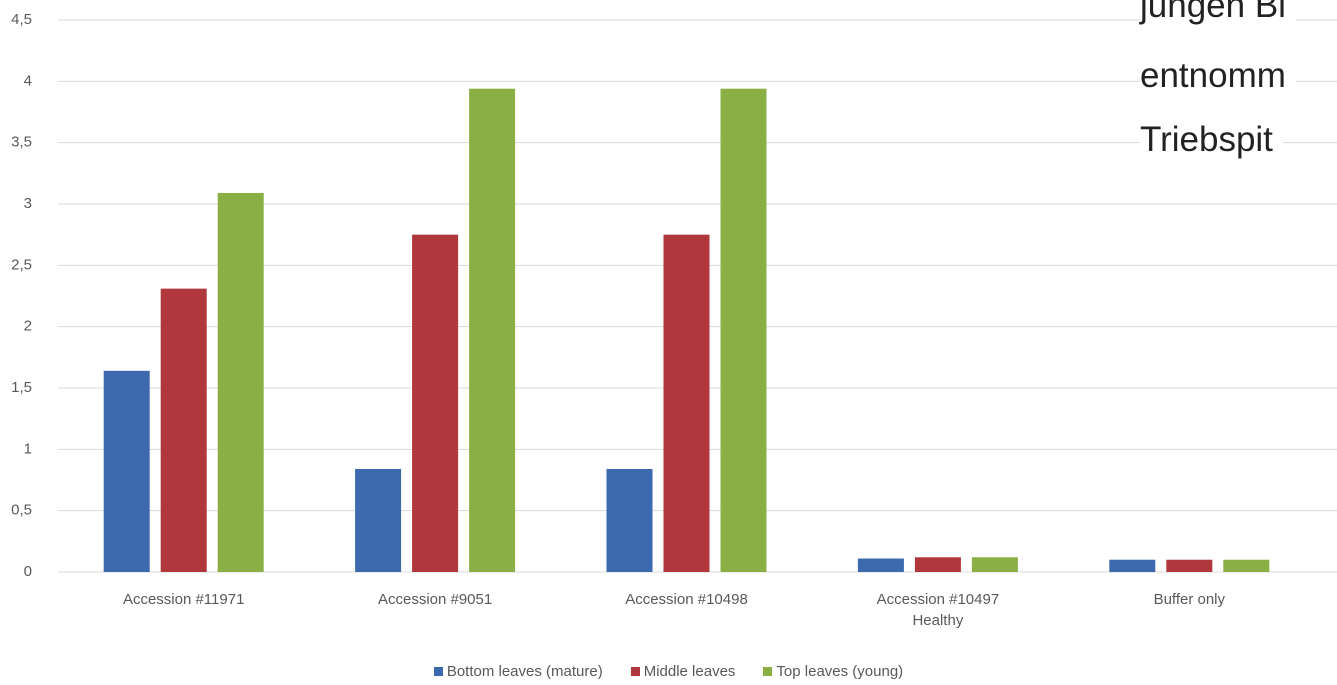 This screenshot has height=685, width=1337. I want to click on y-tick-label: 4,5, so click(21, 19).